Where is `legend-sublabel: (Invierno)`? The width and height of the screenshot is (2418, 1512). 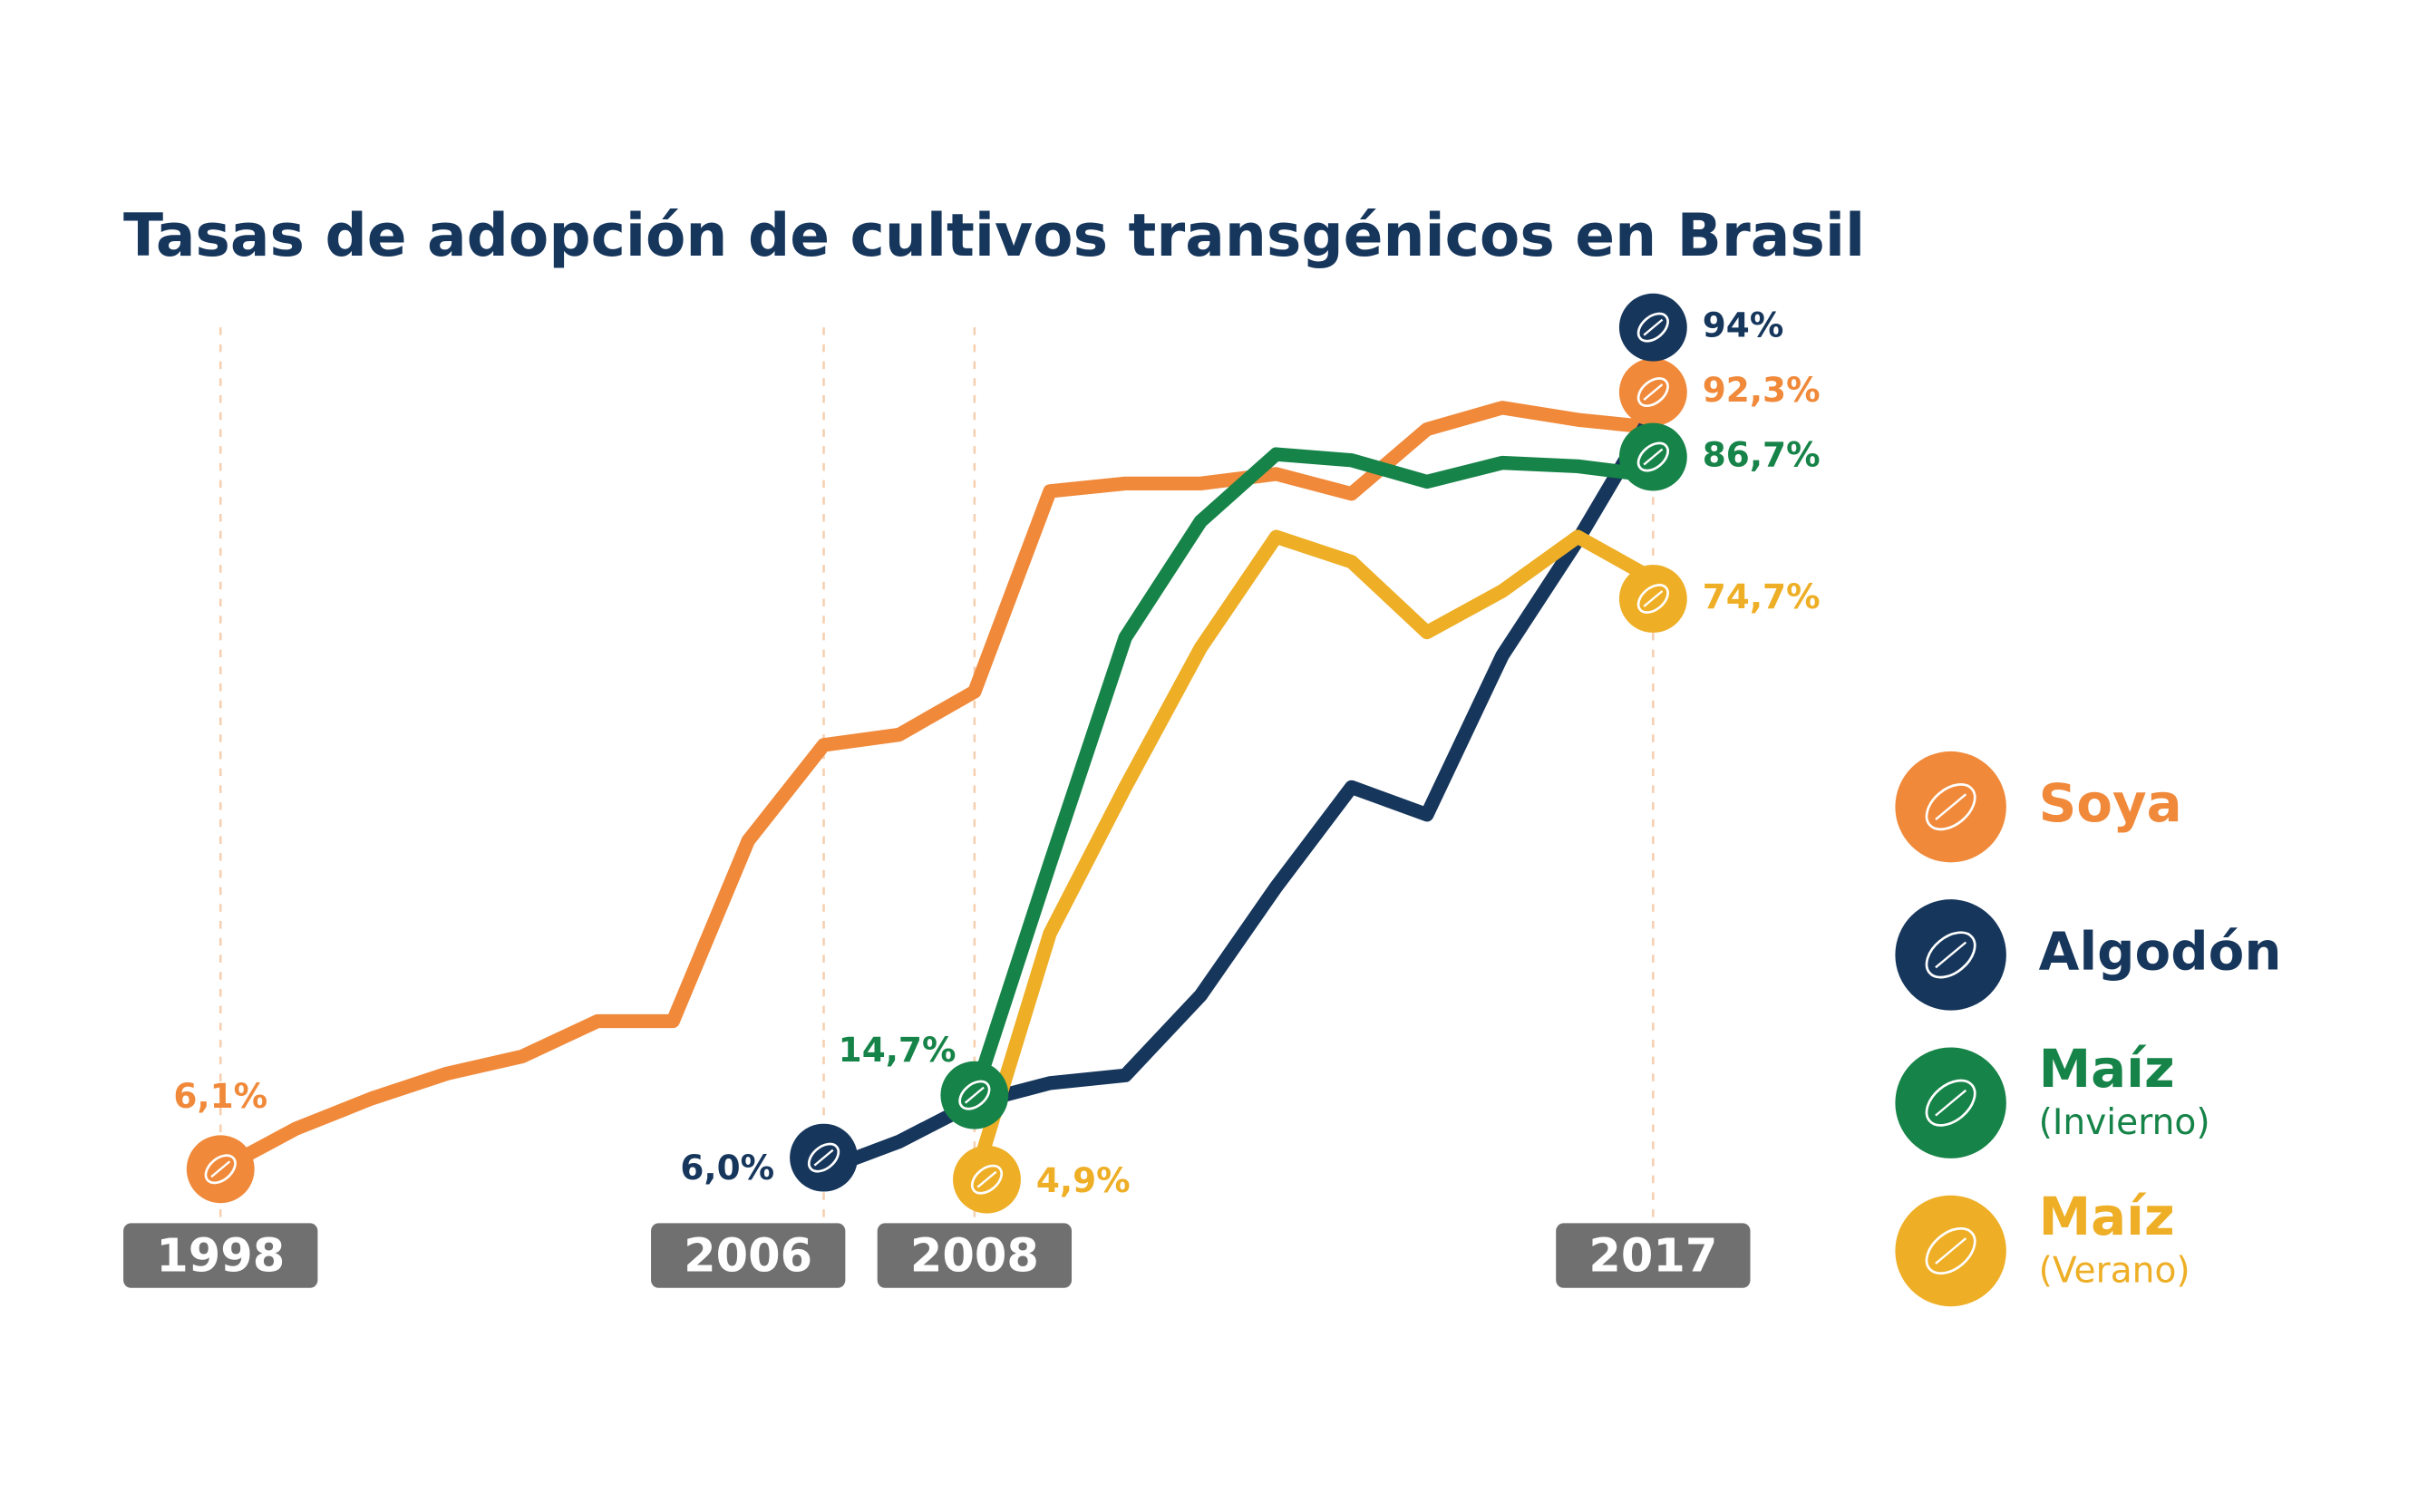
legend-sublabel: (Invierno) is located at coordinates (2124, 1122).